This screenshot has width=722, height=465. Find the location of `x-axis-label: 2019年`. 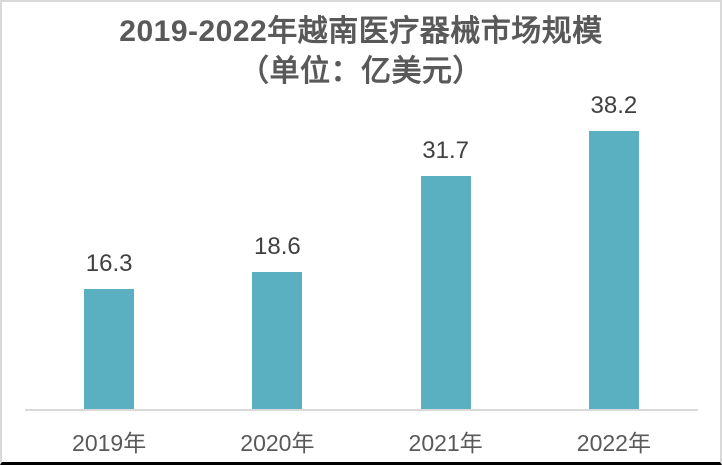

x-axis-label: 2019年 is located at coordinates (109, 443).